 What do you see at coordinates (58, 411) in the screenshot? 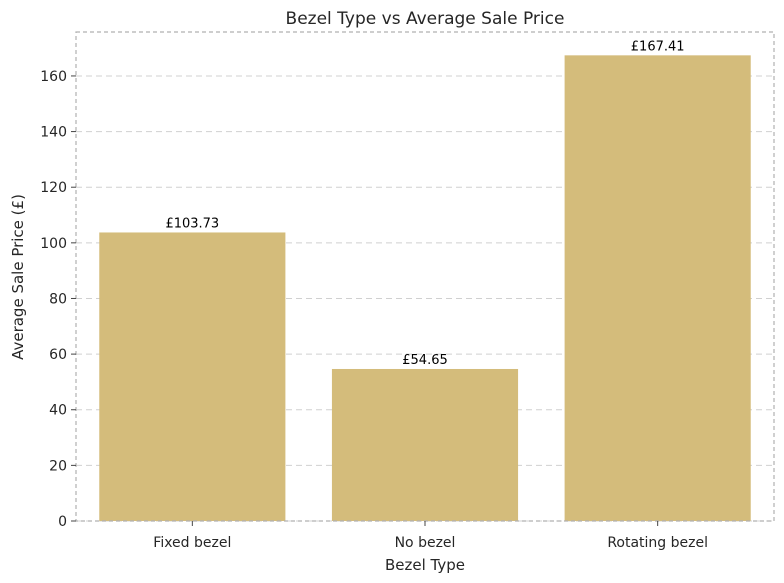
I see `y-tick-label: 40` at bounding box center [58, 411].